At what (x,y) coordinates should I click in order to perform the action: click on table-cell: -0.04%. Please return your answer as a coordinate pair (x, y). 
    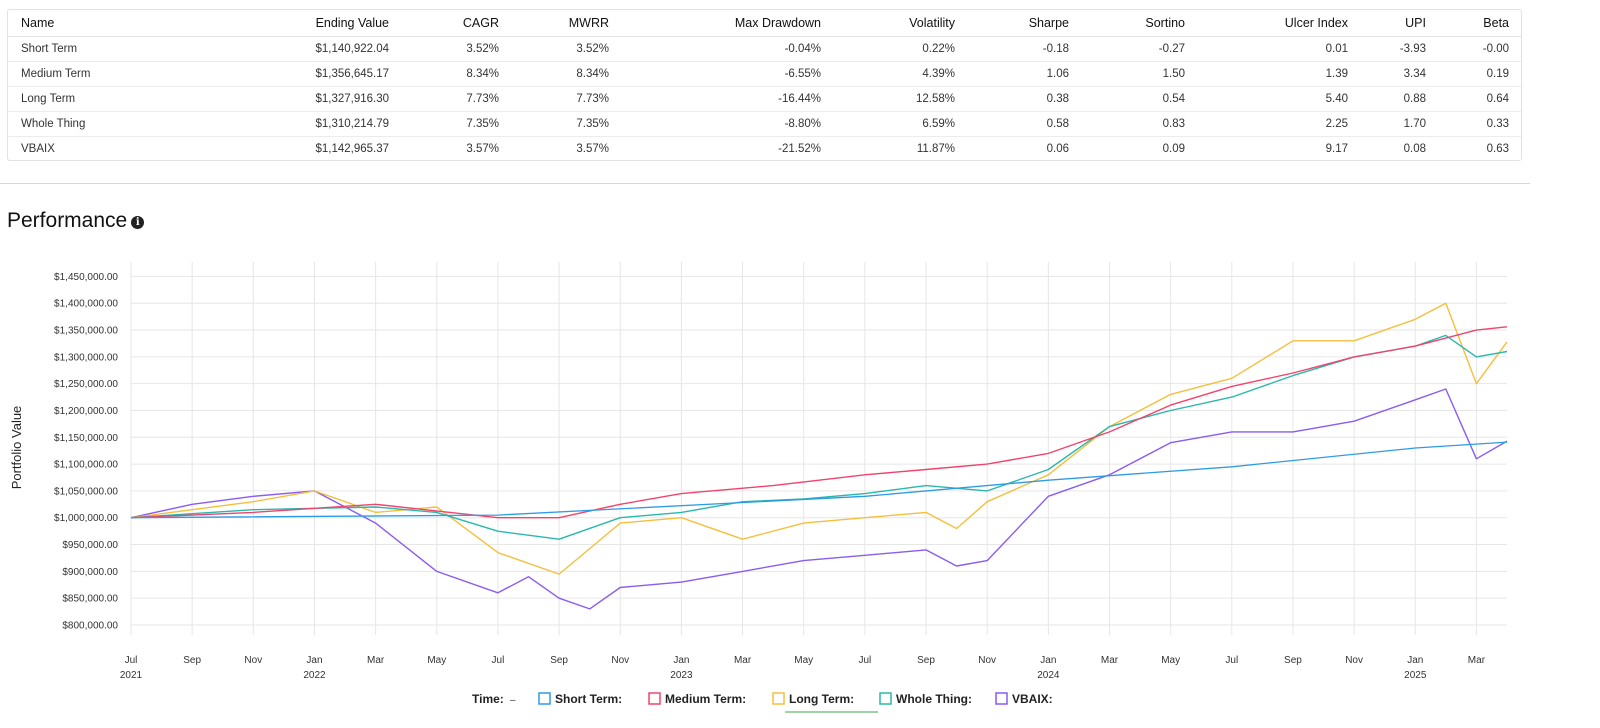
    Looking at the image, I should click on (729, 49).